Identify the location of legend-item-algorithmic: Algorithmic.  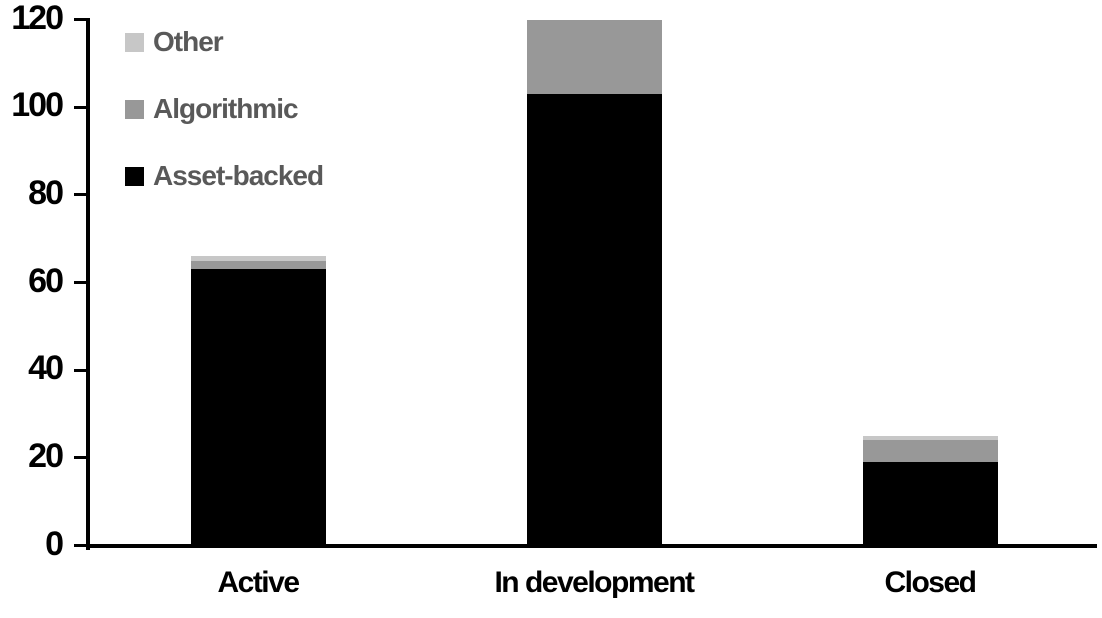
(212, 109).